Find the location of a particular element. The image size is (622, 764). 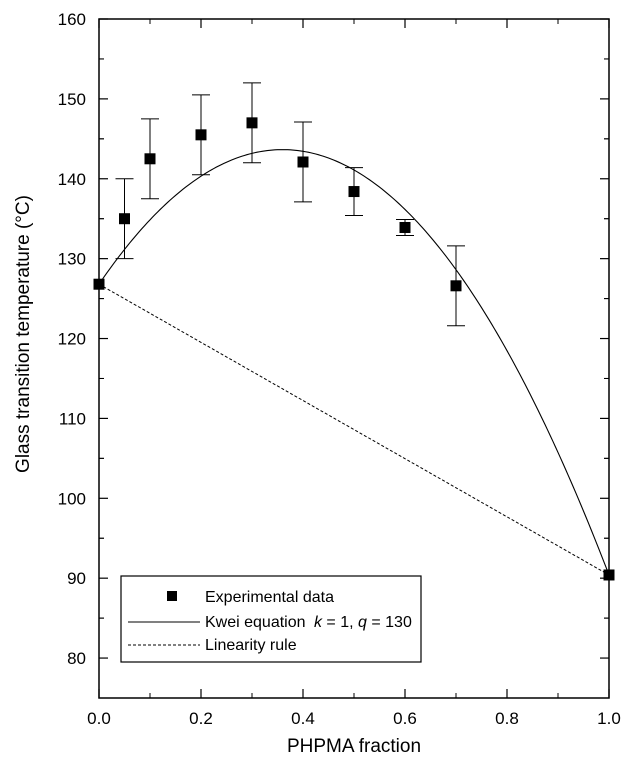

y-tick-label: 120 is located at coordinates (72, 339).